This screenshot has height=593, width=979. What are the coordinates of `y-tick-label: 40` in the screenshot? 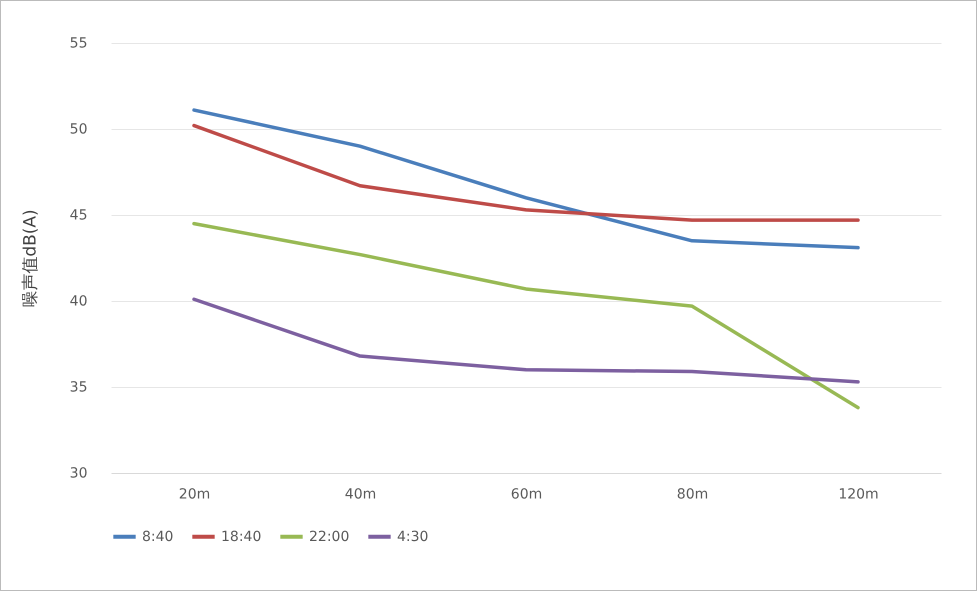 It's located at (79, 302).